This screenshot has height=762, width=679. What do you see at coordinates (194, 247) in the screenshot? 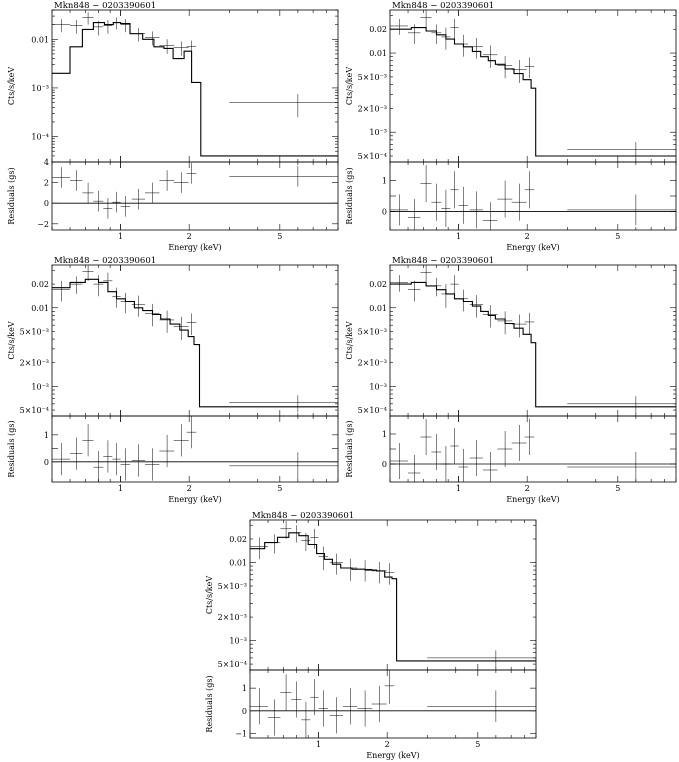
I see `x-axis-label: Energy (keV)` at bounding box center [194, 247].